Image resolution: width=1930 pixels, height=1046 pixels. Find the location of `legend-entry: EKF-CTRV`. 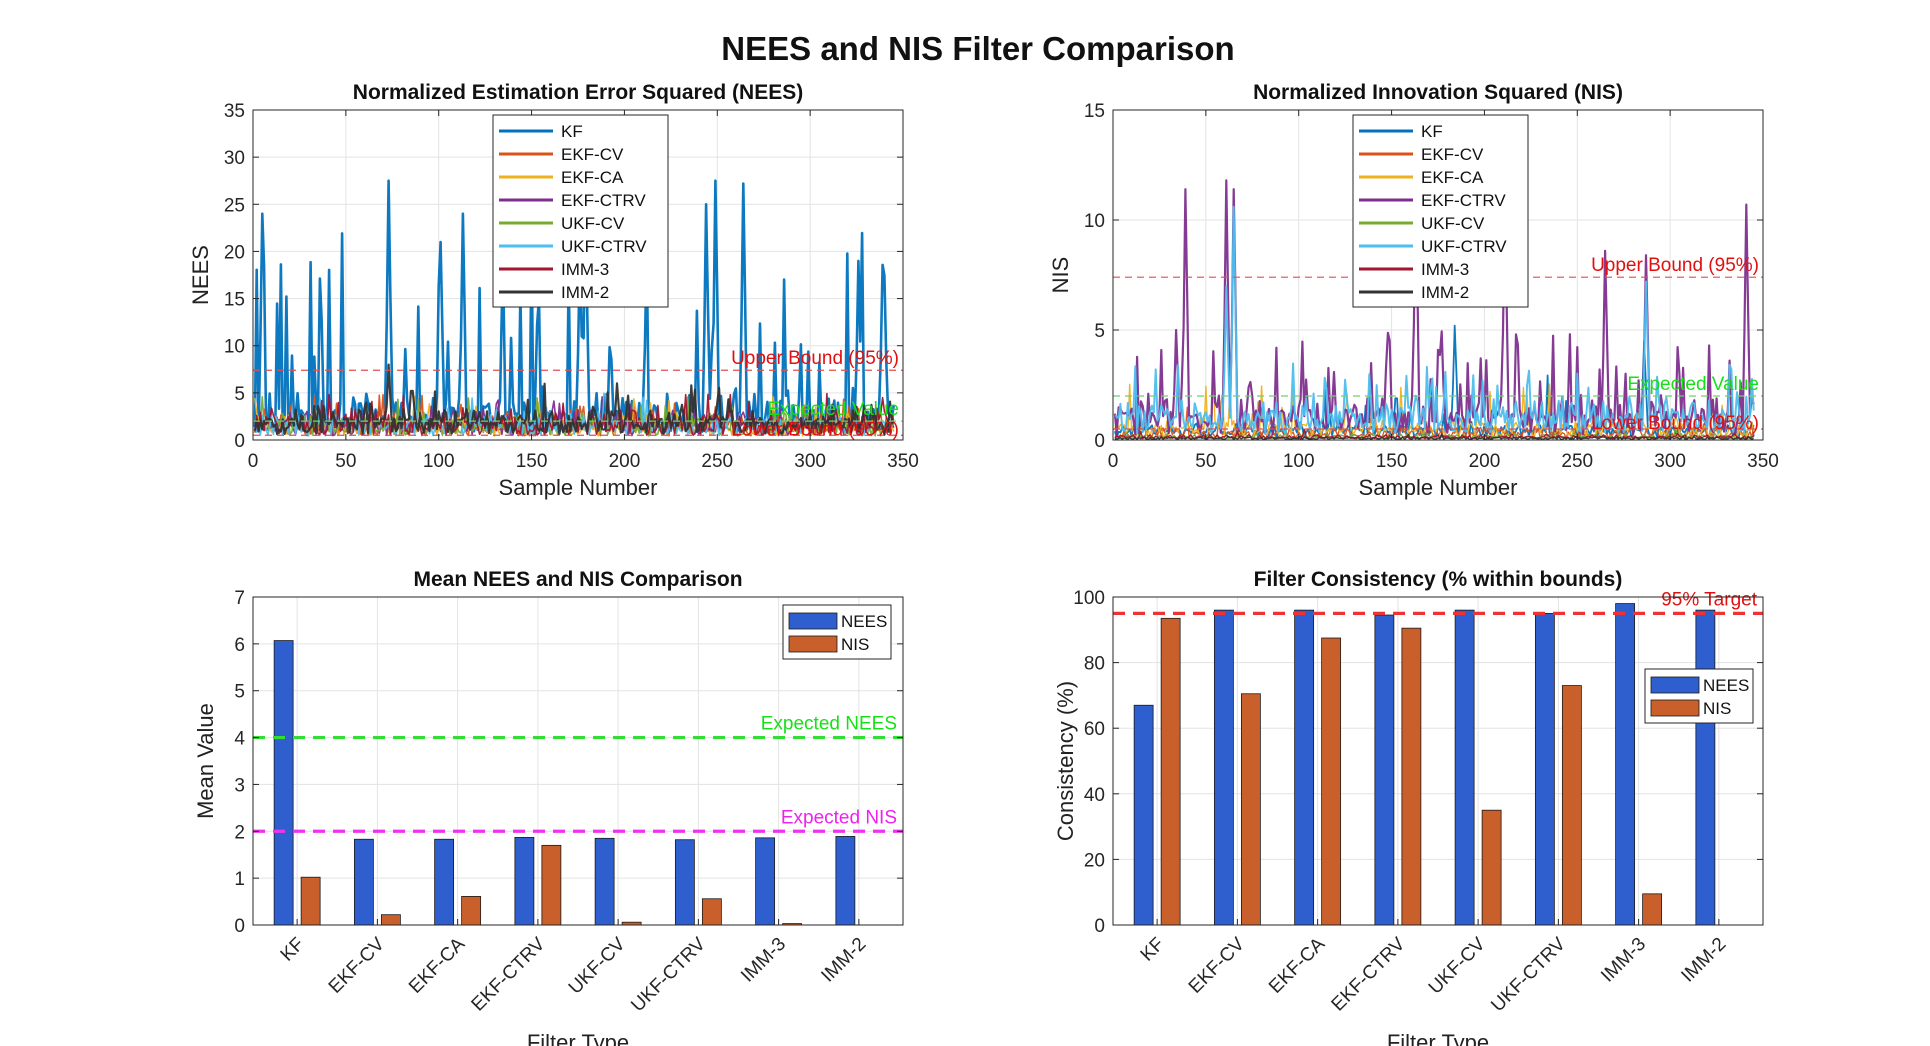

legend-entry: EKF-CTRV is located at coordinates (603, 200).